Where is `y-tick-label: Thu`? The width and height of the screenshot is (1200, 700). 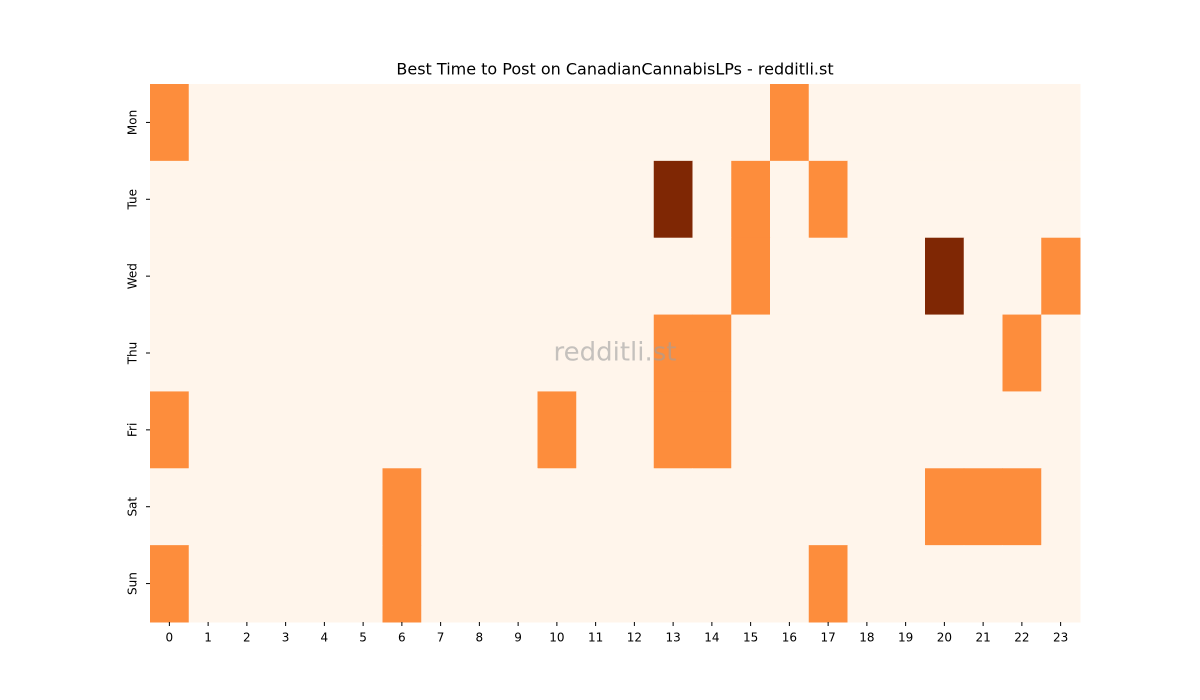
y-tick-label: Thu is located at coordinates (133, 354).